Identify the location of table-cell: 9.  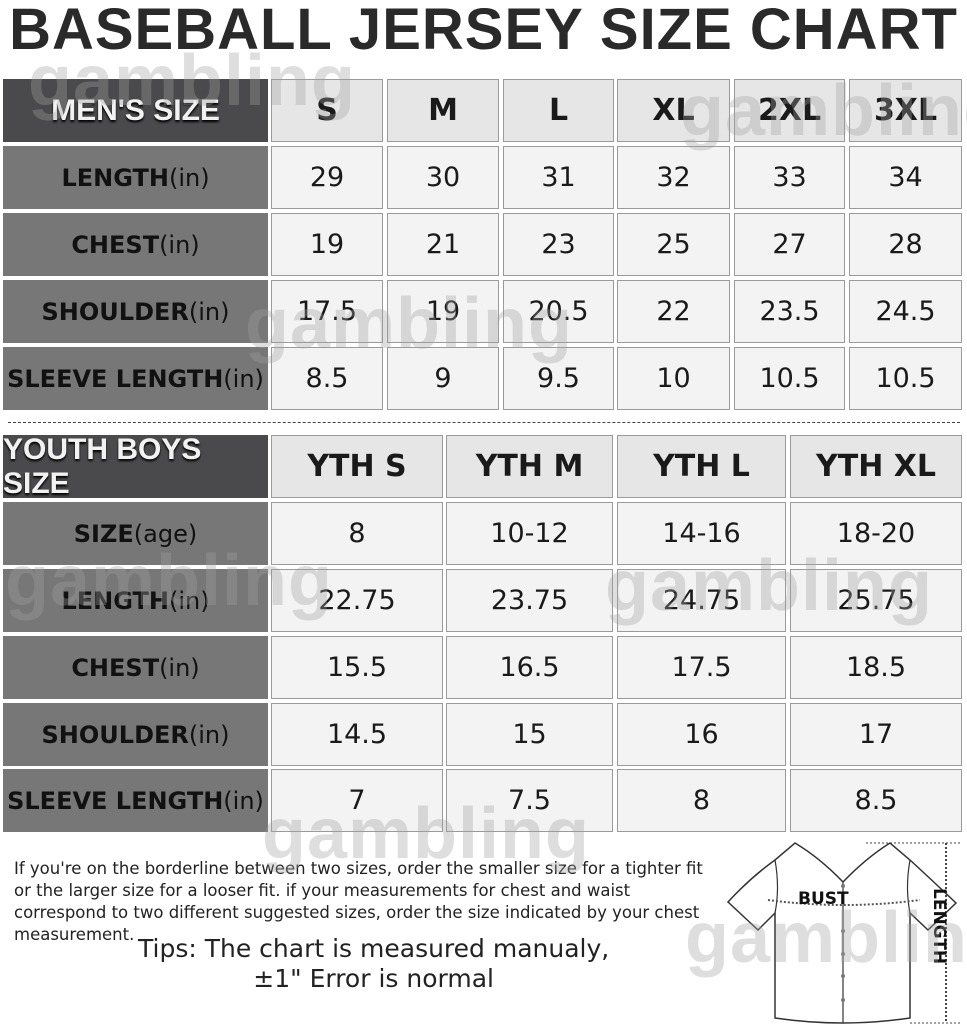
(443, 378).